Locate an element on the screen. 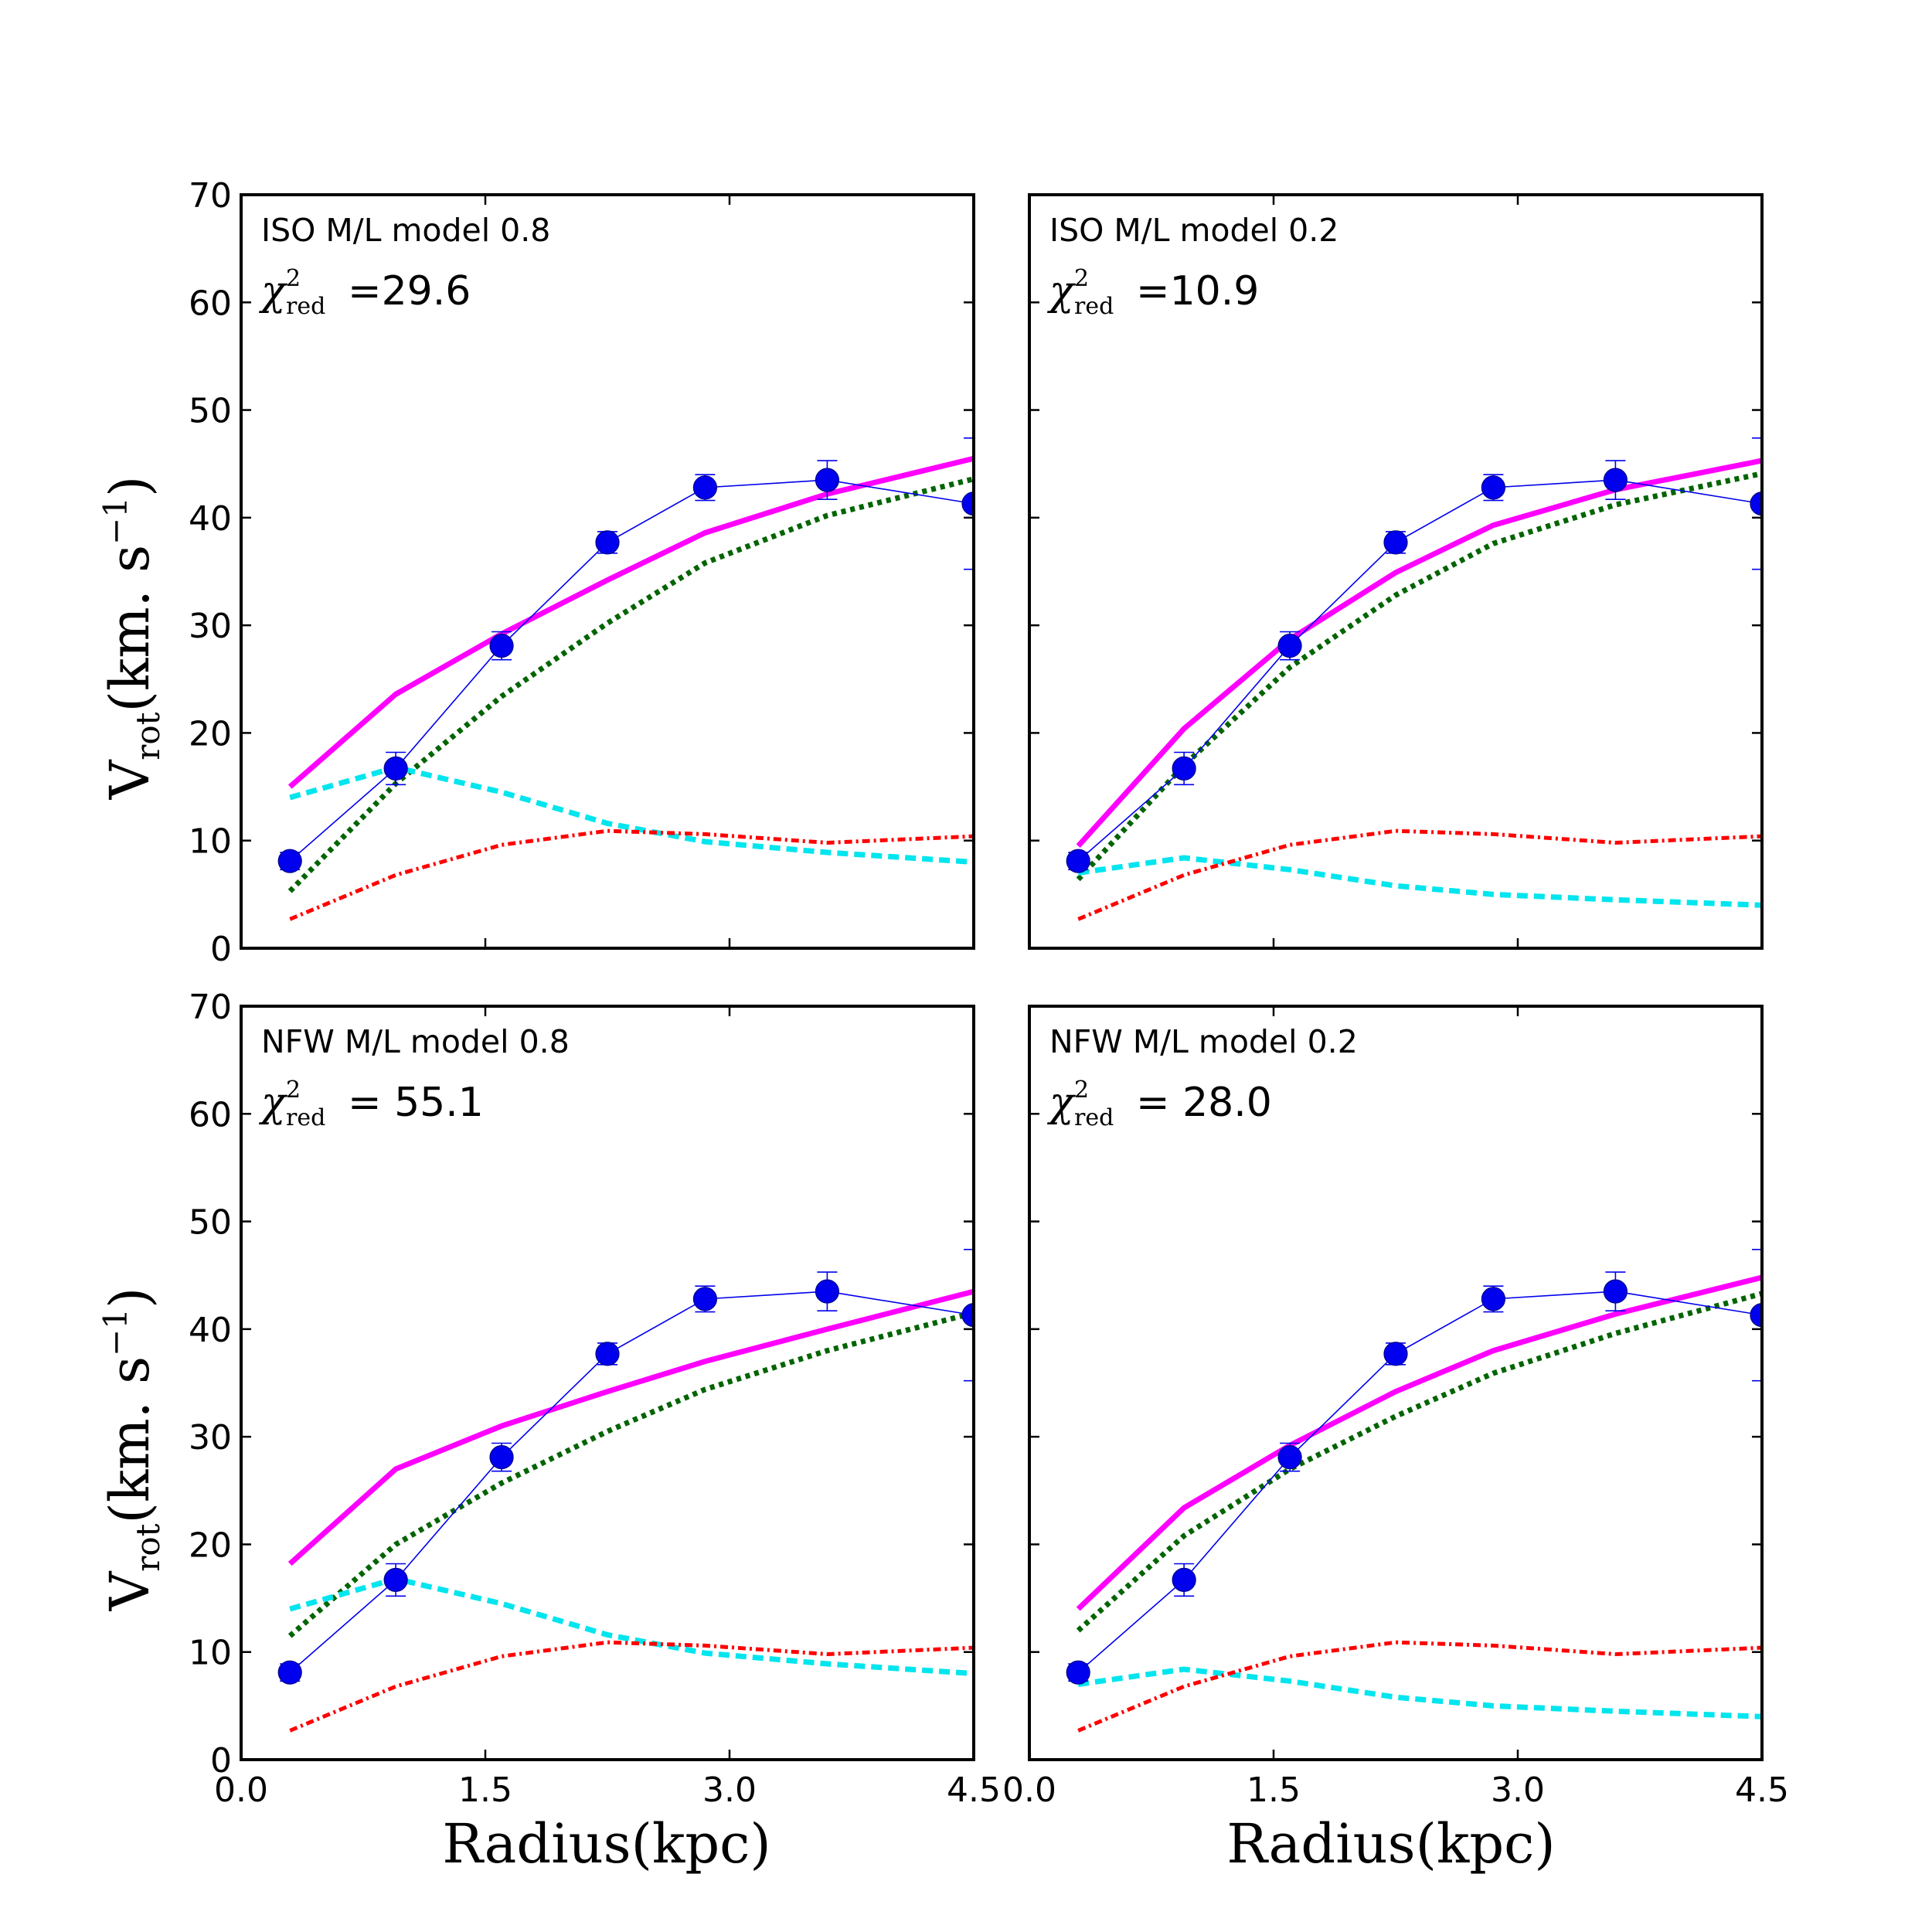 Image resolution: width=1932 pixels, height=1932 pixels. x-axis-label-right: Radius(kpc) is located at coordinates (1390, 1844).